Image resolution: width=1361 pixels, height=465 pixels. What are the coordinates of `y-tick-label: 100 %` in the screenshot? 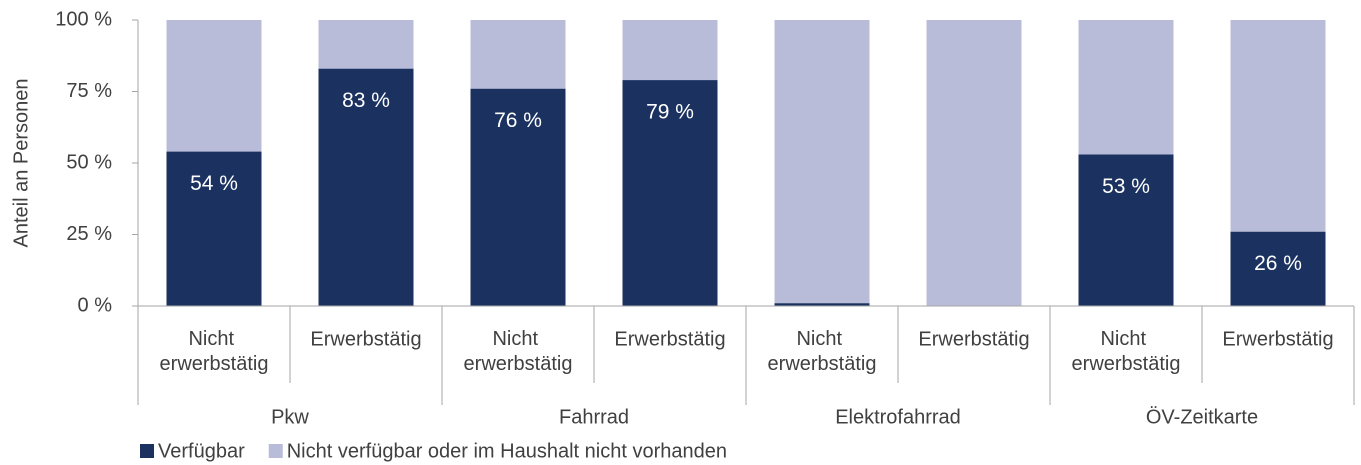 It's located at (83, 19).